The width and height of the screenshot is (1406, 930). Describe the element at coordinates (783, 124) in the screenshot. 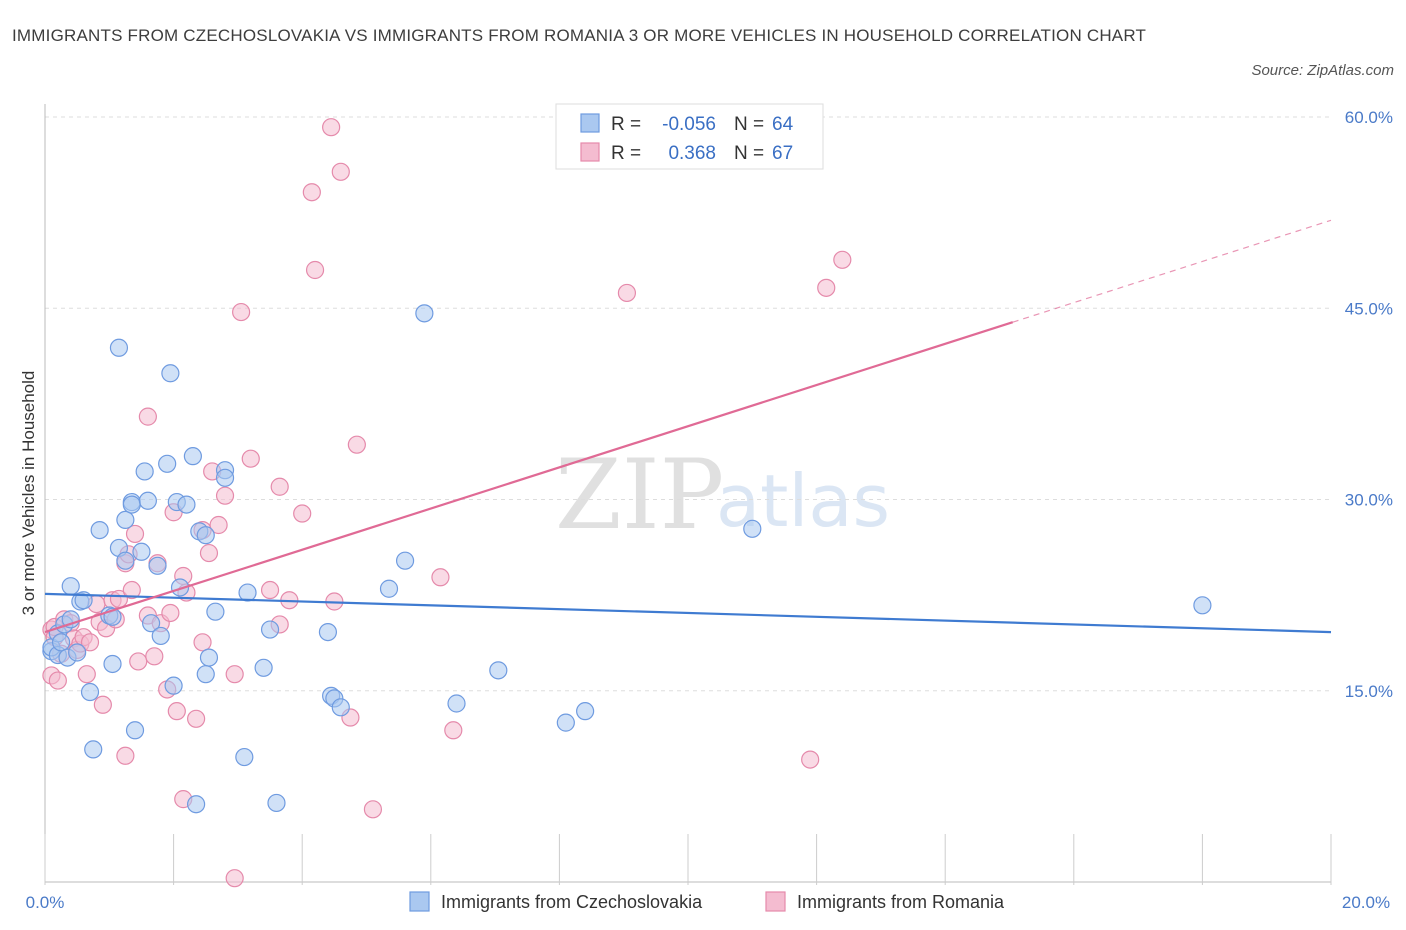

I see `legend-n-value-1: 64` at that location.